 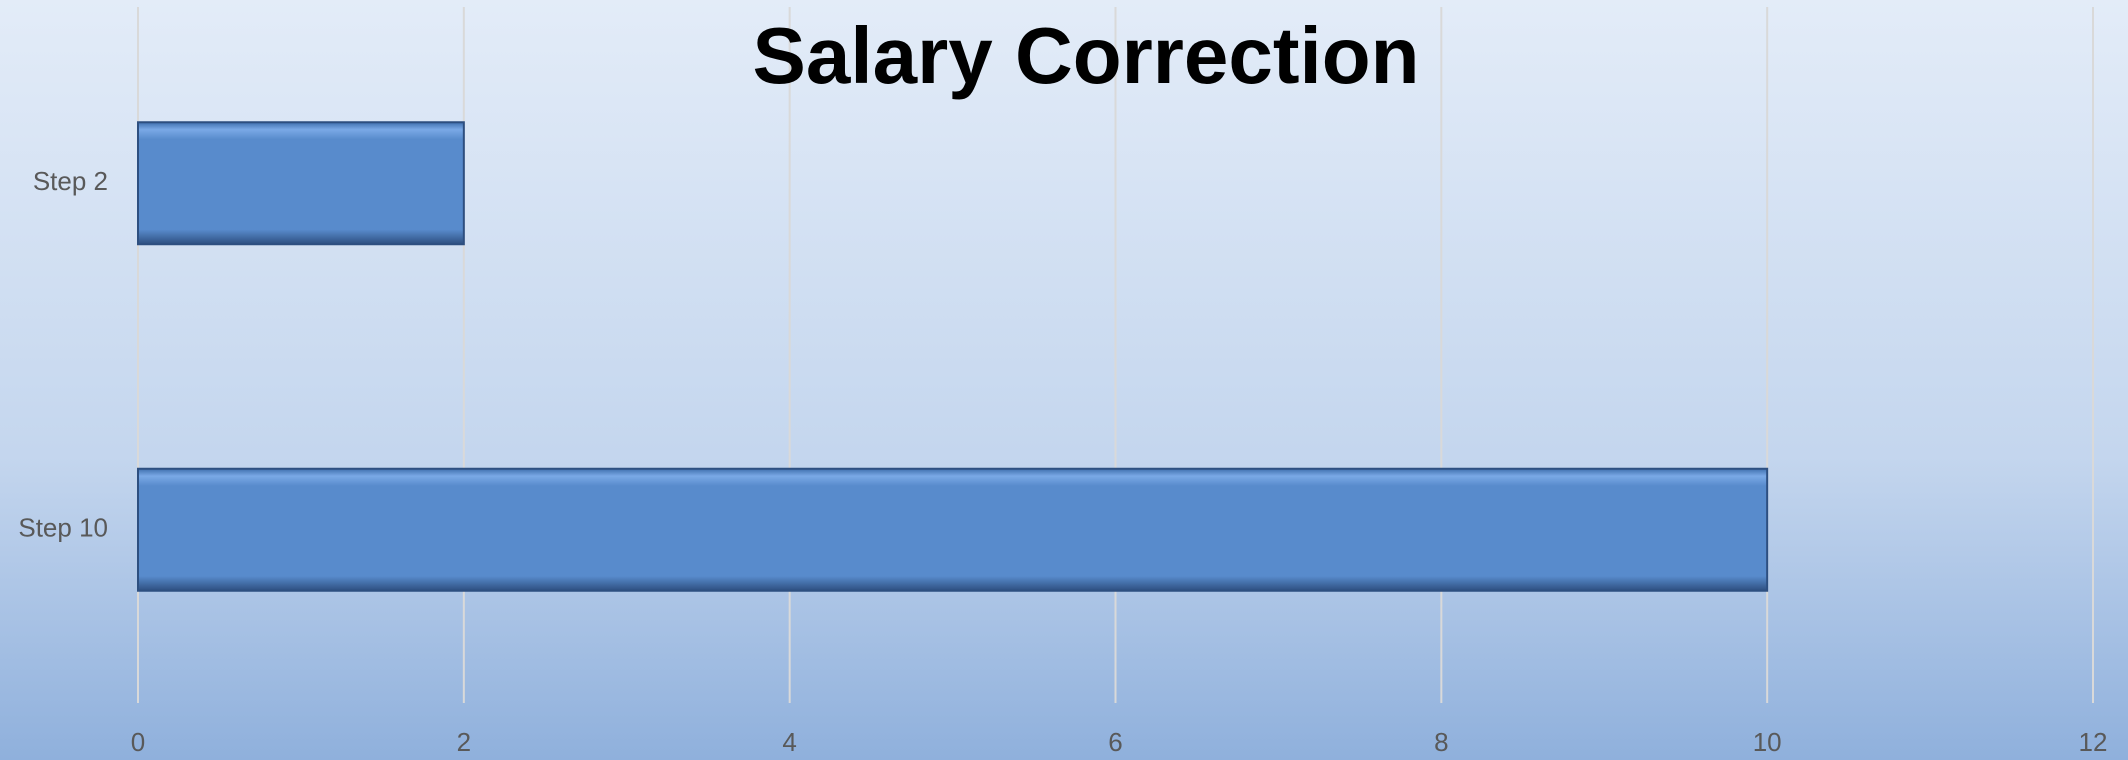 I want to click on chart-title: Salary Correction, so click(x=1086, y=55).